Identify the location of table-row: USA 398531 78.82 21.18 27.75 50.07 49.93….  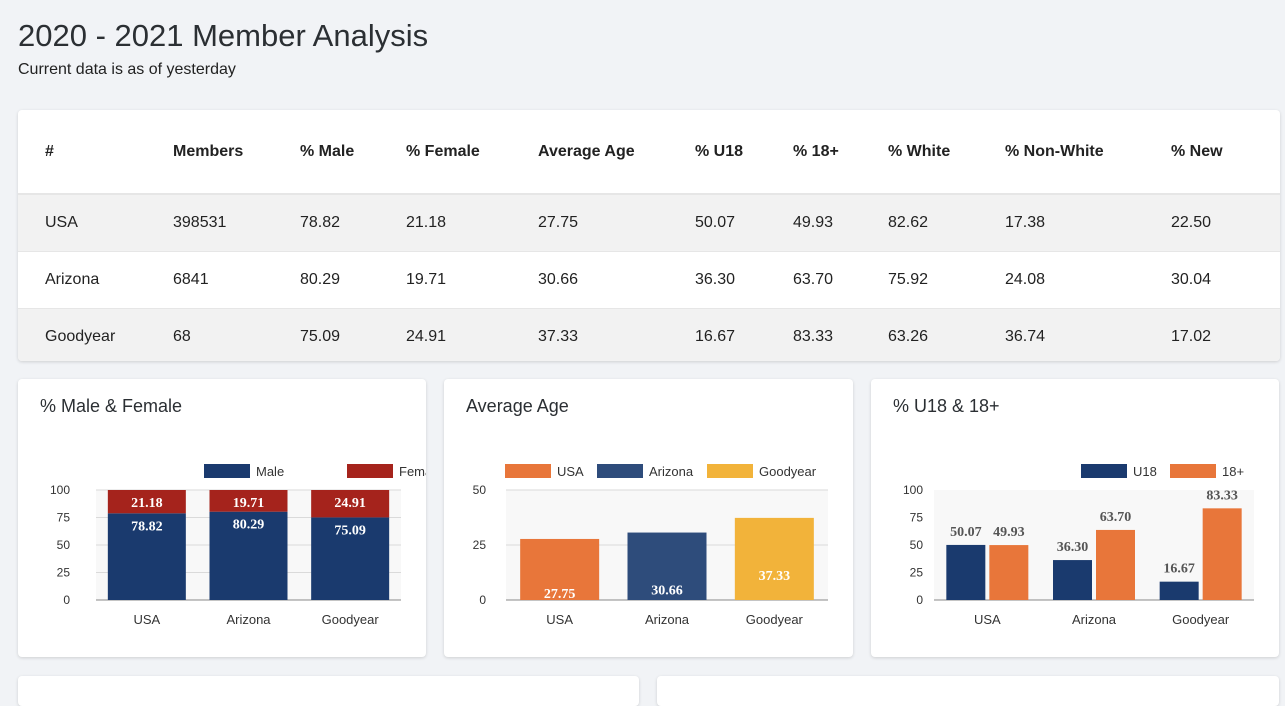
(649, 222).